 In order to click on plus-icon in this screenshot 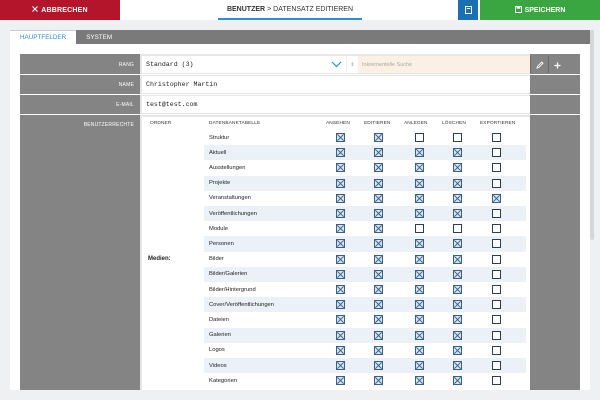, I will do `click(557, 65)`.